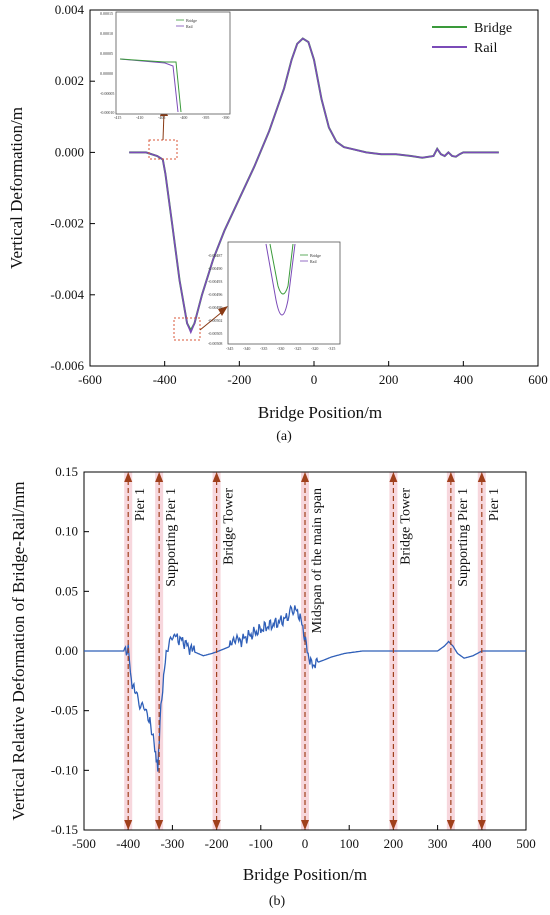 The width and height of the screenshot is (550, 915). What do you see at coordinates (281, 269) in the screenshot?
I see `inset-2-bridge-line` at bounding box center [281, 269].